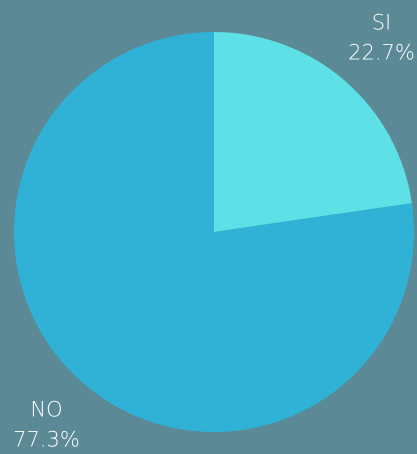 The image size is (417, 454). What do you see at coordinates (46, 410) in the screenshot?
I see `slice-category-label: NO` at bounding box center [46, 410].